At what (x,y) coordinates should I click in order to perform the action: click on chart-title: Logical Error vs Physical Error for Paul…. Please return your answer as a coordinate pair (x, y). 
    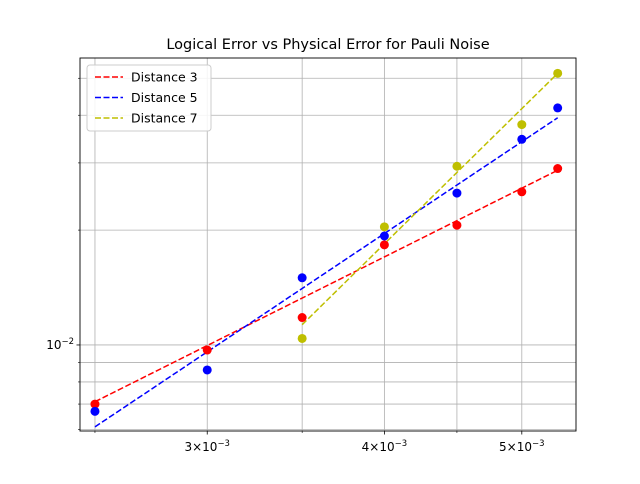
    Looking at the image, I should click on (327, 45).